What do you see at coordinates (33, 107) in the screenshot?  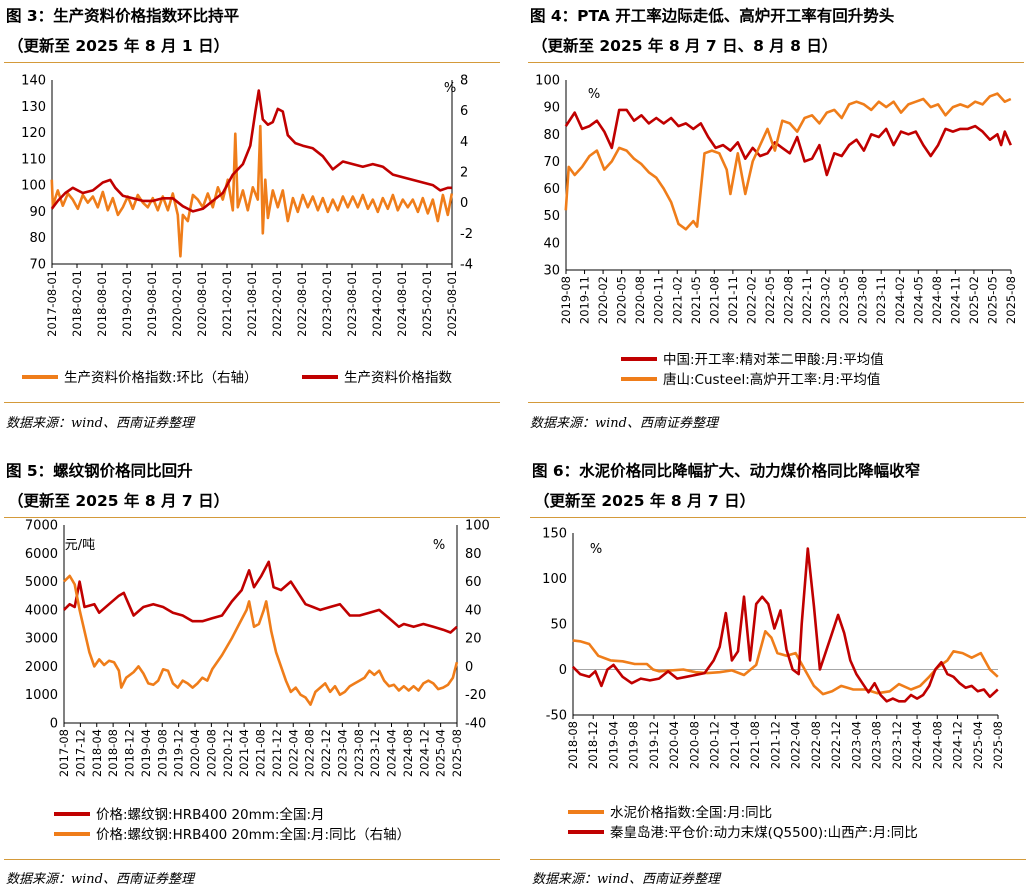 I see `y-tick-label: 130` at bounding box center [33, 107].